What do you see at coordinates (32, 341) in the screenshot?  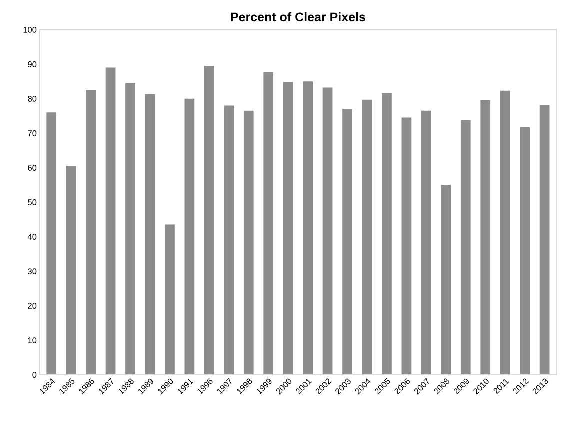 I see `y-tick-label: 10` at bounding box center [32, 341].